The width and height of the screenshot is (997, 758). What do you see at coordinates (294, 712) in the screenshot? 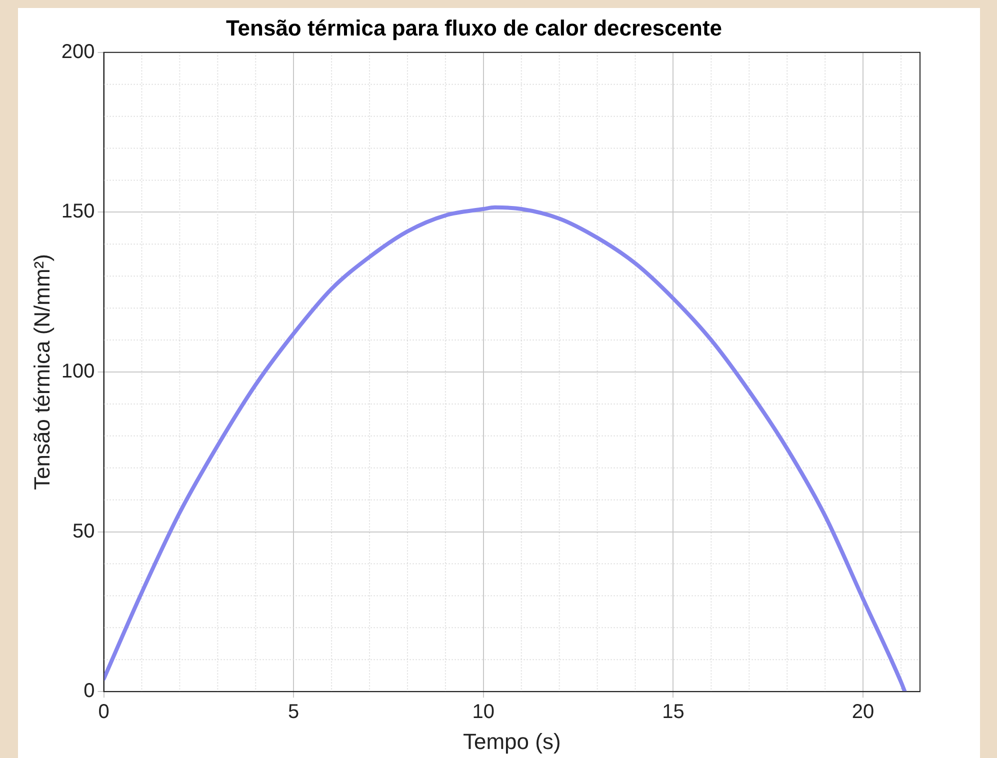
I see `x-tick-label: 5` at bounding box center [294, 712].